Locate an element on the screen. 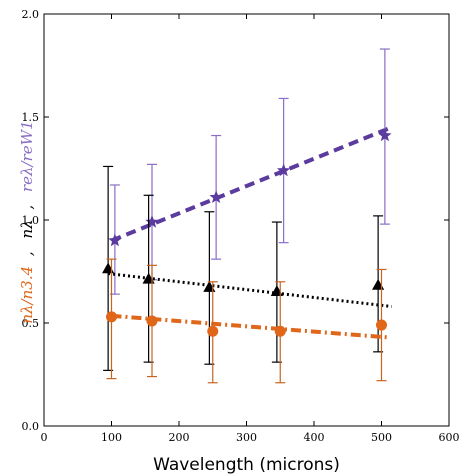 This screenshot has width=463, height=475. x-tick-label: 200 is located at coordinates (179, 437).